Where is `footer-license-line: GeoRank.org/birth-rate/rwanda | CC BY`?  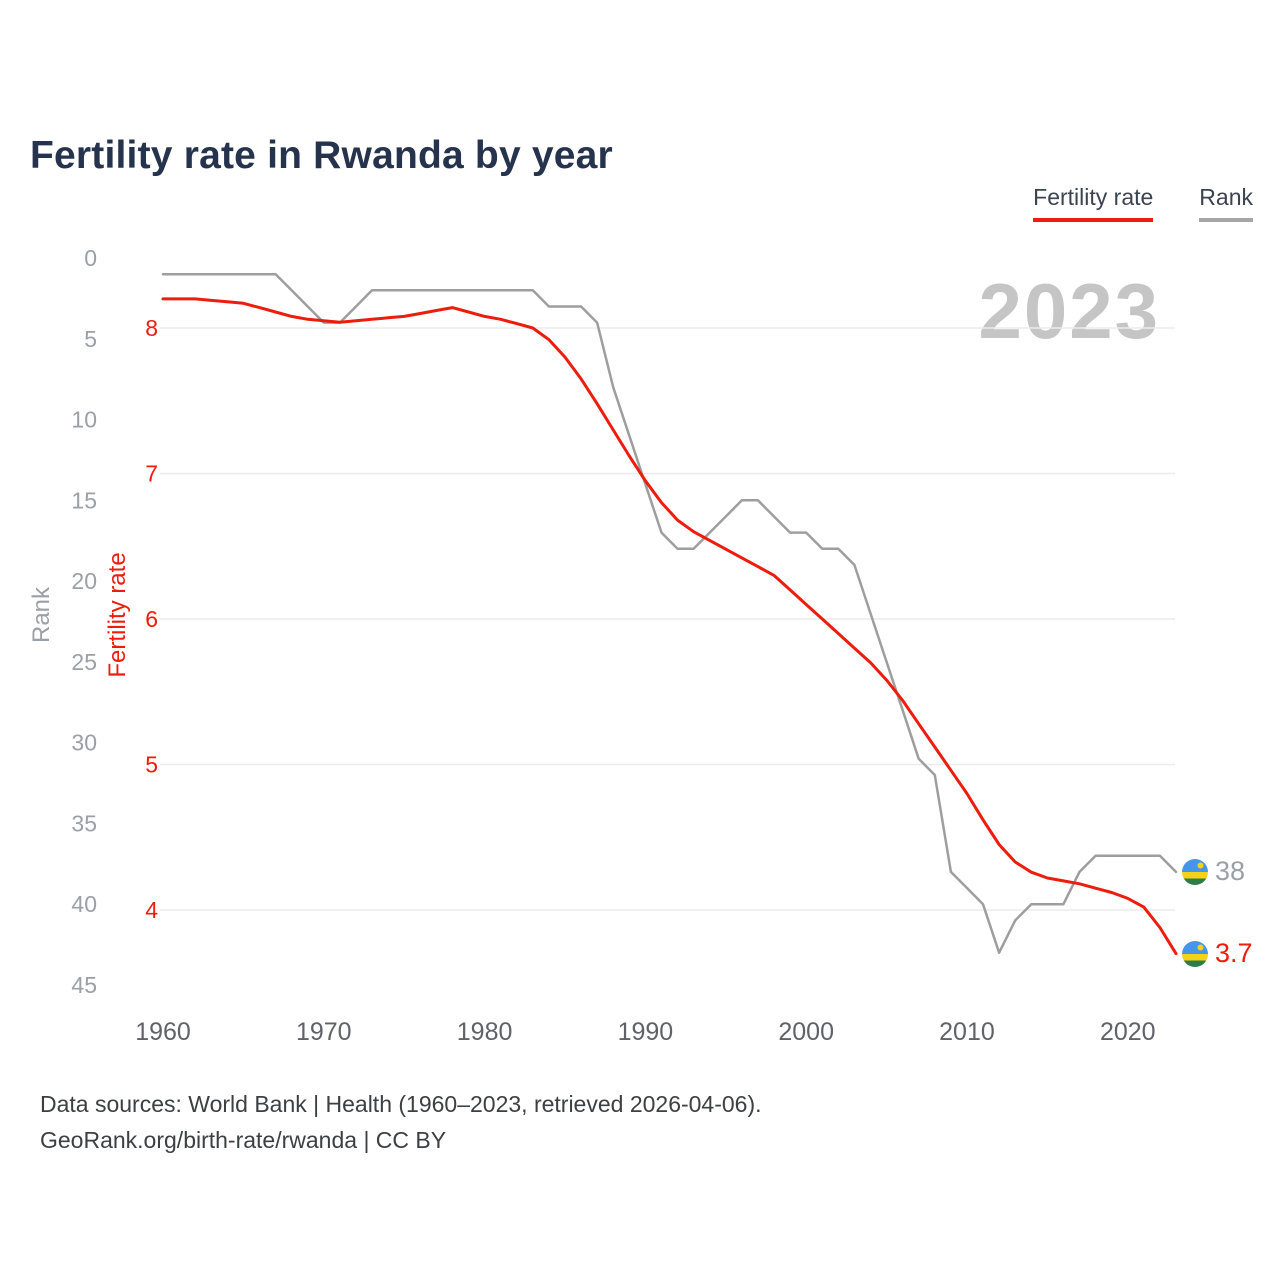 footer-license-line: GeoRank.org/birth-rate/rwanda | CC BY is located at coordinates (243, 1140).